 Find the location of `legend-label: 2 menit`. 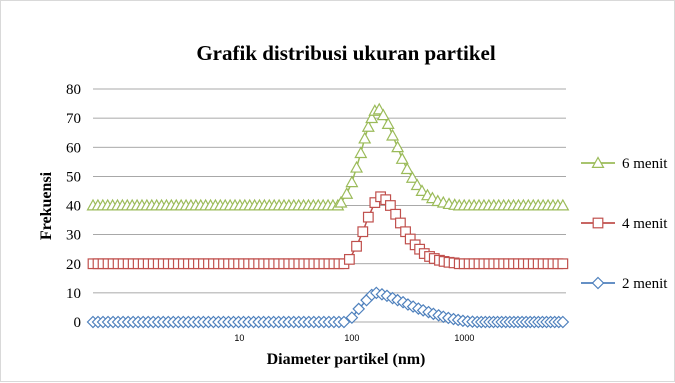

legend-label: 2 menit is located at coordinates (645, 284).